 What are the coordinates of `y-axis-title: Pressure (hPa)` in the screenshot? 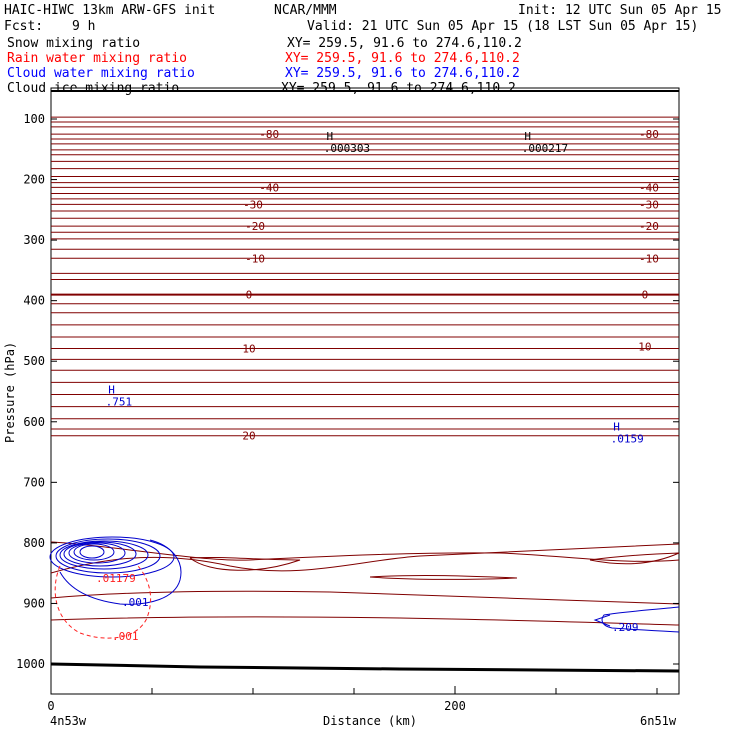 It's located at (10, 392).